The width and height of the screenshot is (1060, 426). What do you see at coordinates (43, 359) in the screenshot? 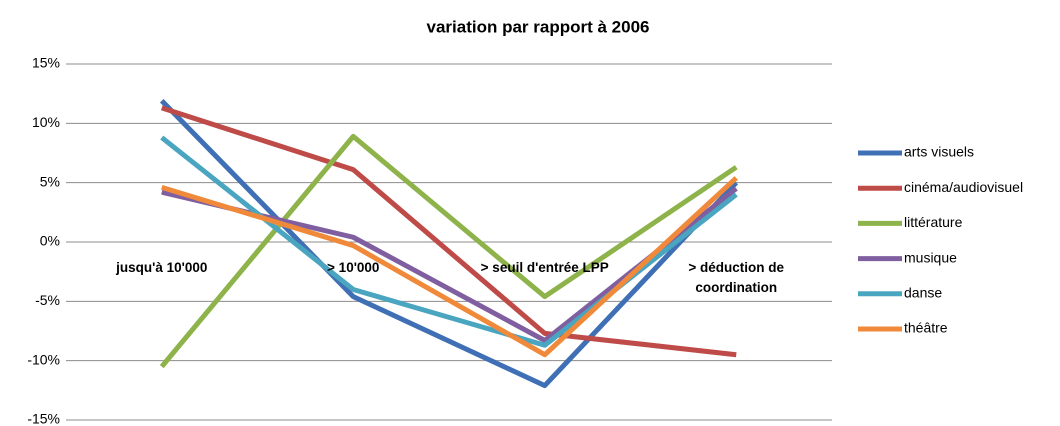
I see `y-tick-label: -10%` at bounding box center [43, 359].